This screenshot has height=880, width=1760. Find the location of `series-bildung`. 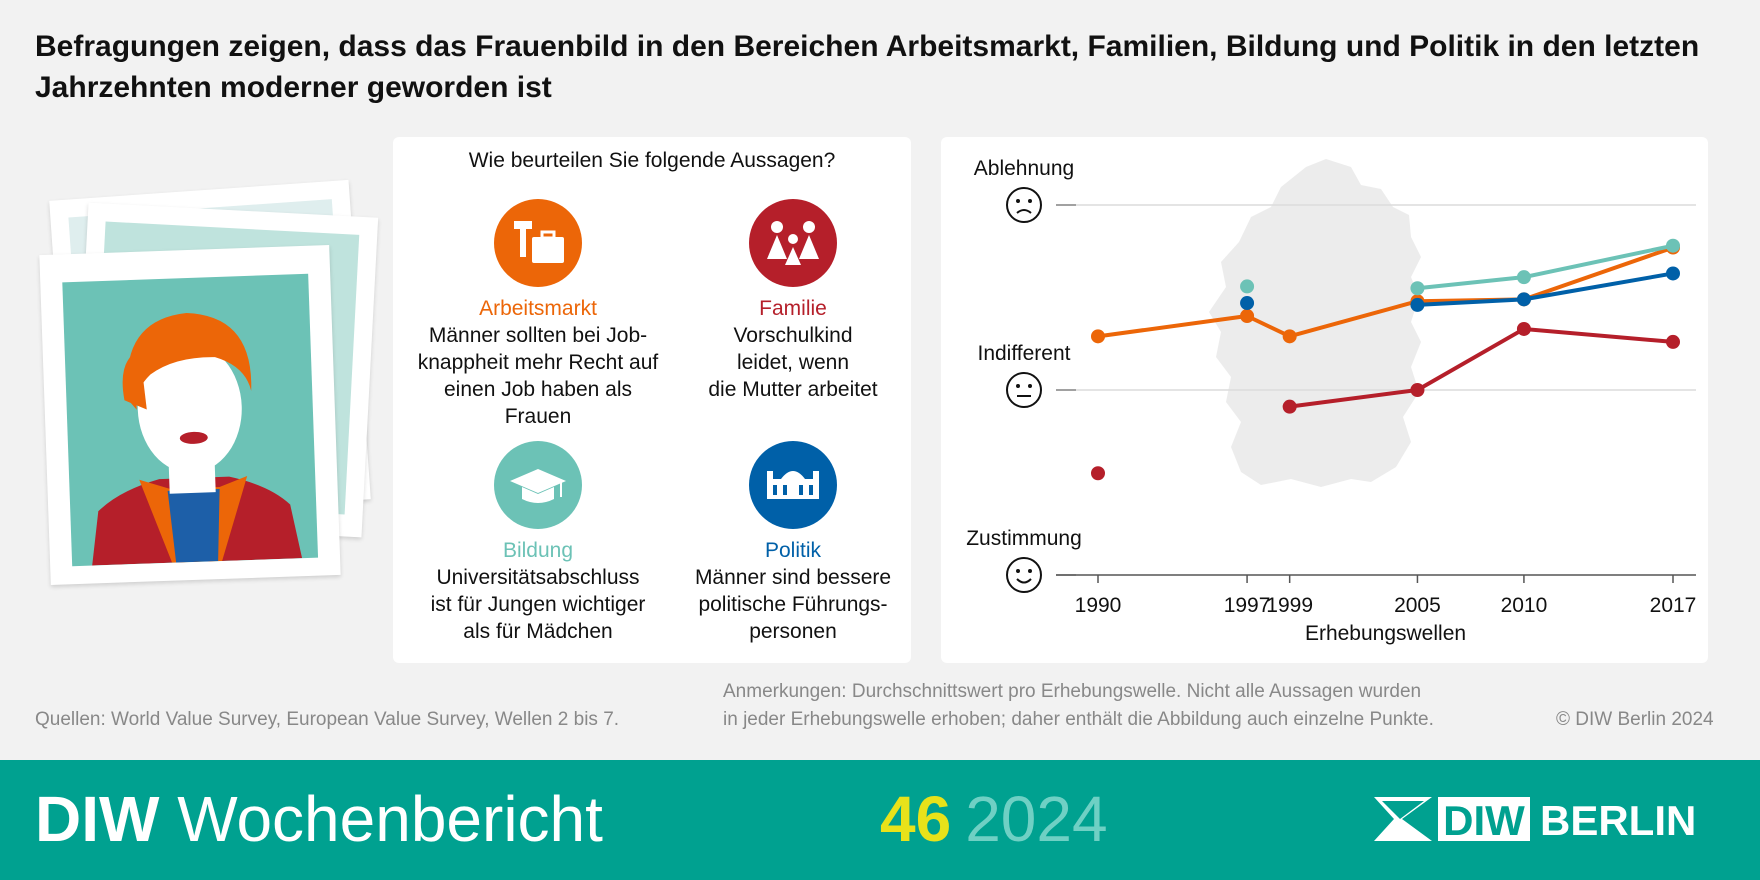

series-bildung is located at coordinates (1460, 267).